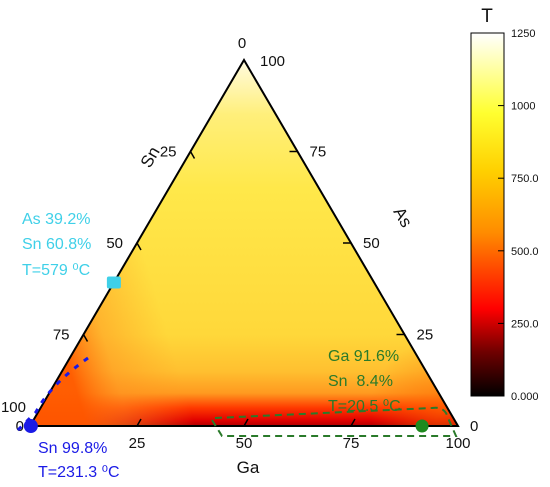 The width and height of the screenshot is (550, 487). Describe the element at coordinates (272, 61) in the screenshot. I see `tick-label-as: 100` at that location.